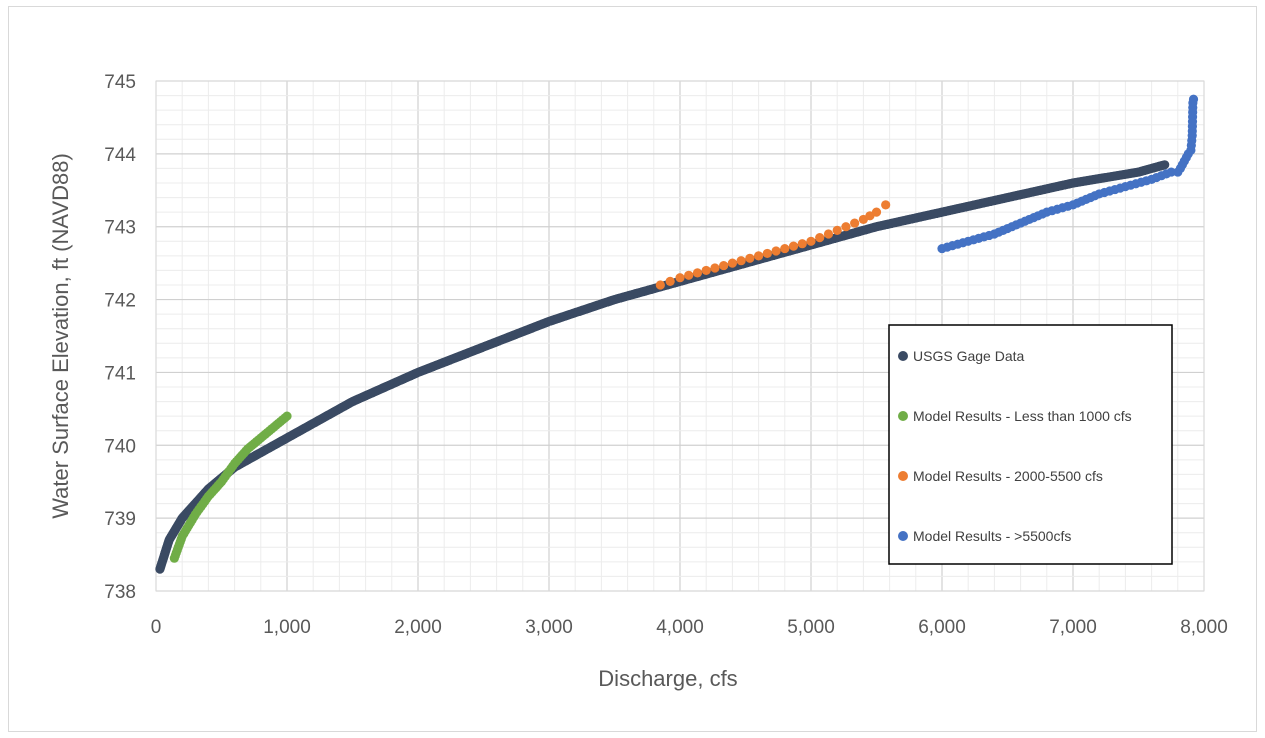 This screenshot has width=1265, height=738. I want to click on y-tick-label: 740, so click(120, 446).